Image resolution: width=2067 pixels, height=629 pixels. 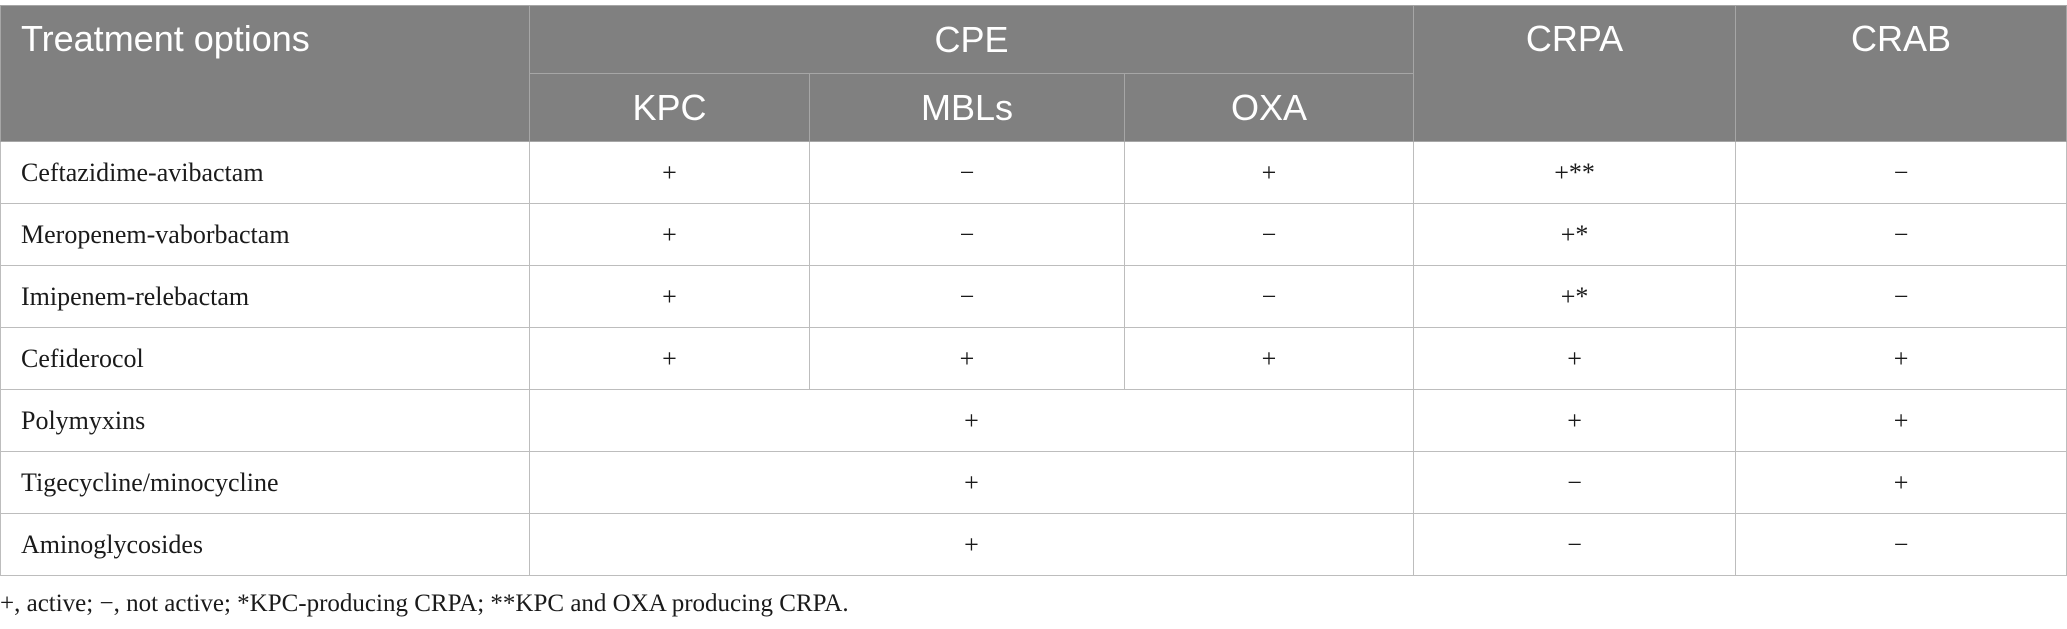 I want to click on table-row: Cefiderocol + + + + +, so click(x=1033, y=358).